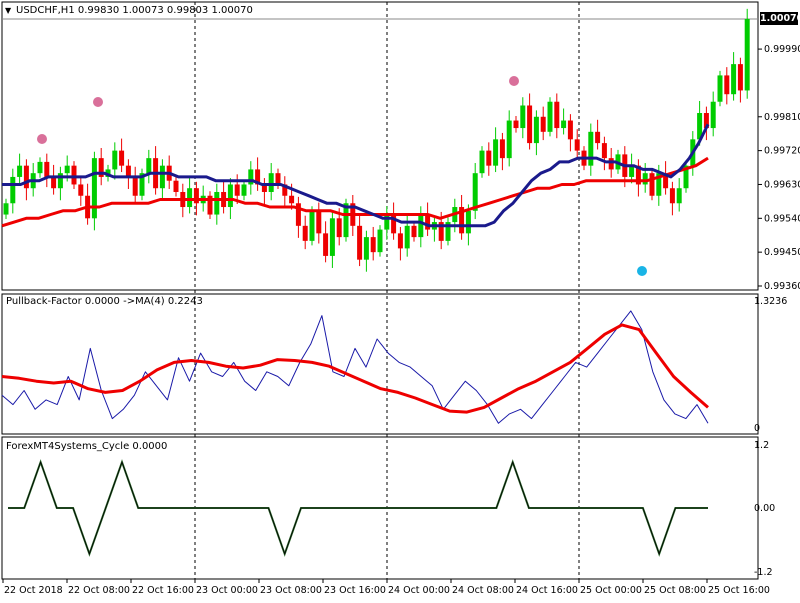 The image size is (800, 603). I want to click on chart-menu-triangle-icon: ▼, so click(8, 10).